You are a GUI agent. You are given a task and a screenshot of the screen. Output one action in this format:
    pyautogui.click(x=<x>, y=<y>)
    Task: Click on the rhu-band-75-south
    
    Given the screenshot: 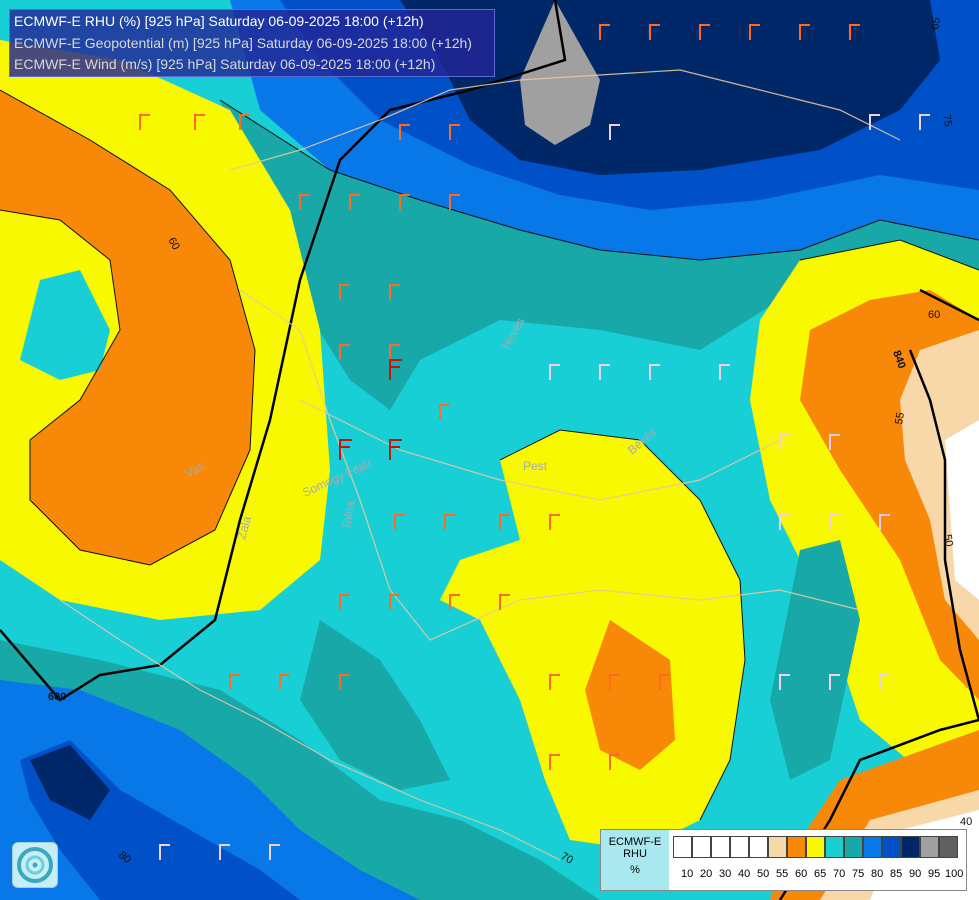 What is the action you would take?
    pyautogui.click(x=375, y=705)
    